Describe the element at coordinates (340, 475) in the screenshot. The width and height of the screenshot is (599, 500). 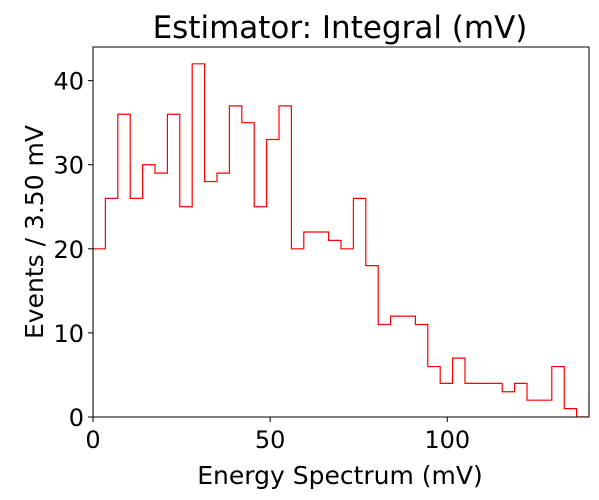
I see `x-axis-label: Energy Spectrum (mV)` at that location.